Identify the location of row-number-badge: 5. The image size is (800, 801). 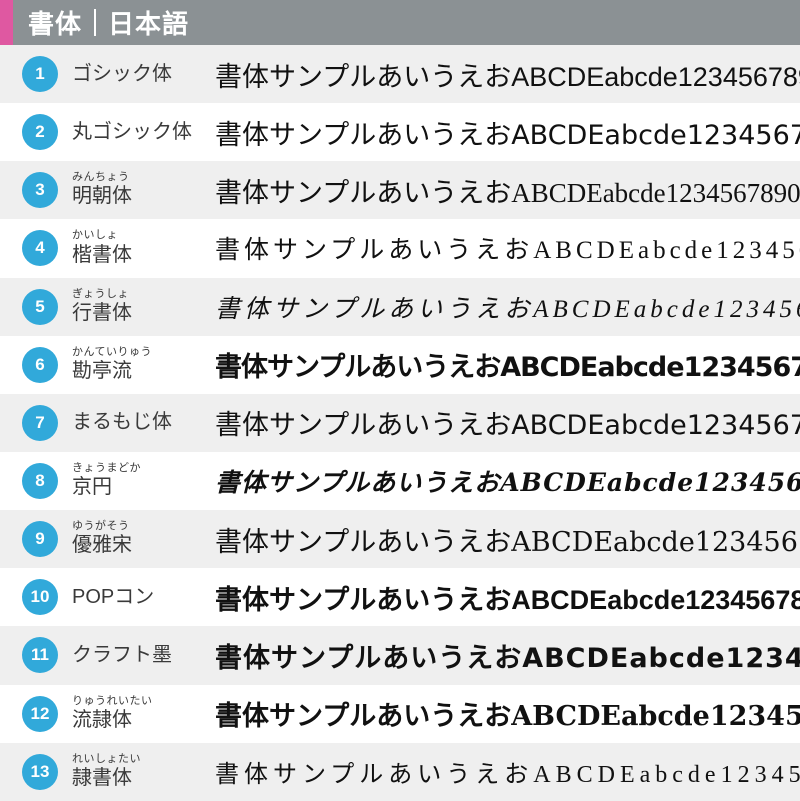
(40, 306).